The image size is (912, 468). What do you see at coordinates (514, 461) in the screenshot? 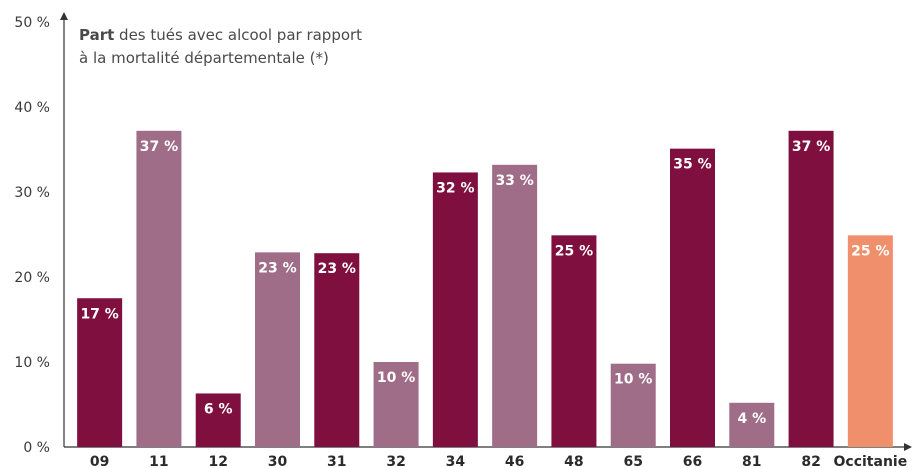
I see `category-label: 46` at bounding box center [514, 461].